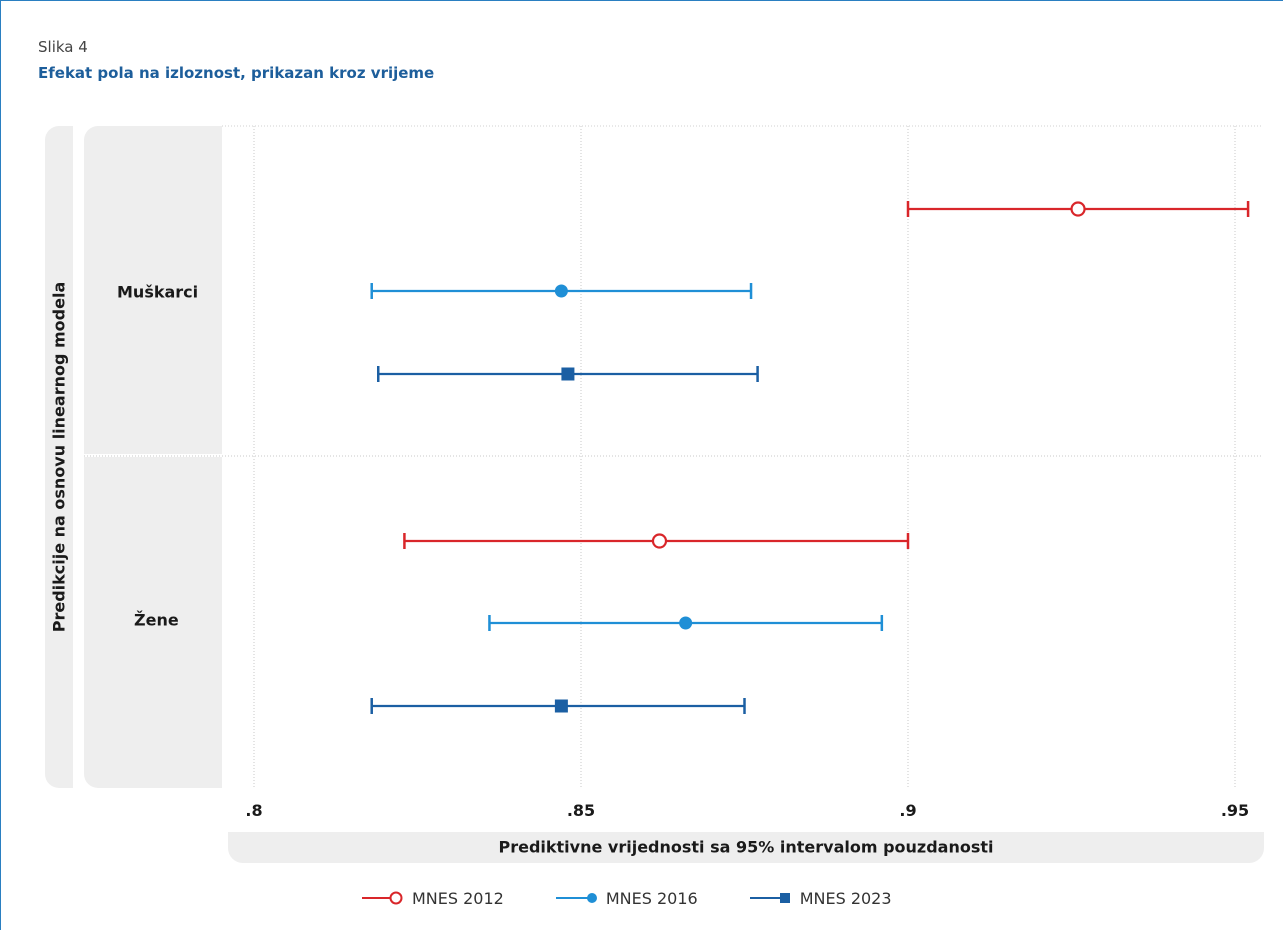 This screenshot has width=1284, height=931. Describe the element at coordinates (651, 898) in the screenshot. I see `legend-label-2016: MNES 2016` at that location.